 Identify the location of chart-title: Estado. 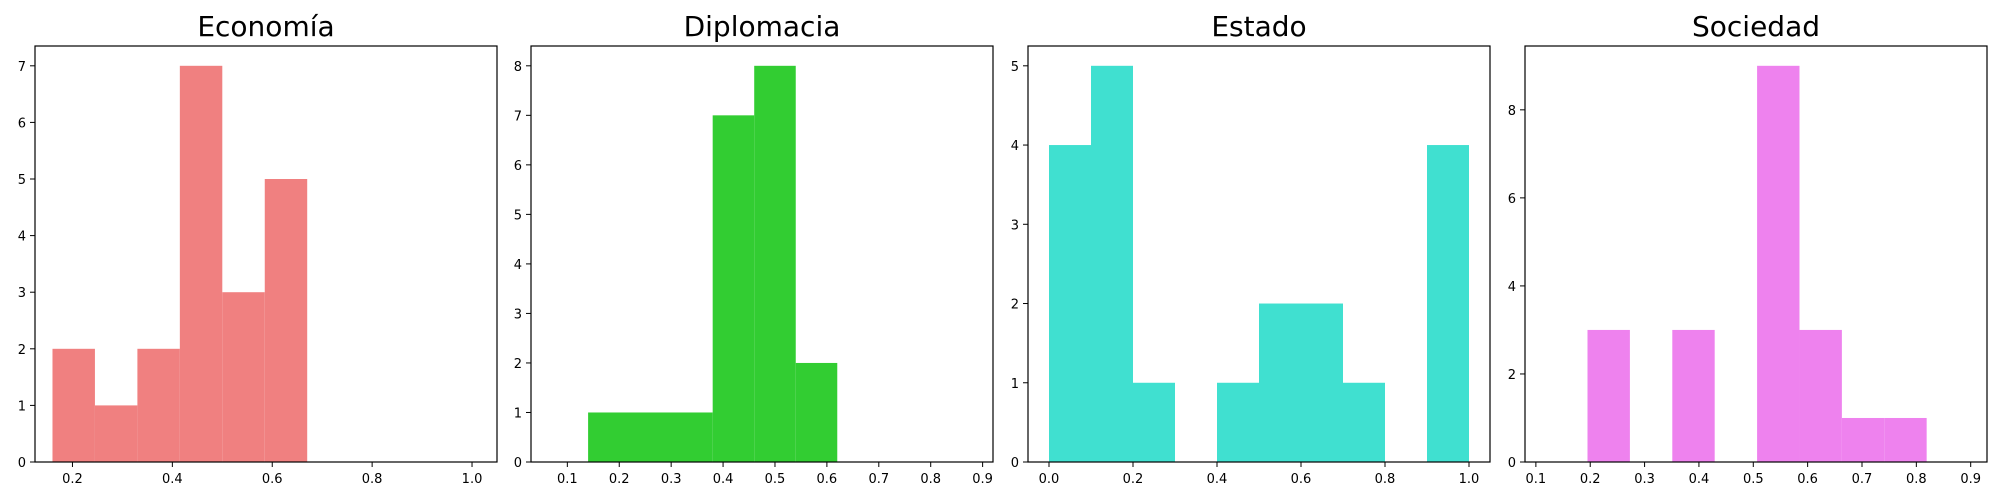
(1258, 26).